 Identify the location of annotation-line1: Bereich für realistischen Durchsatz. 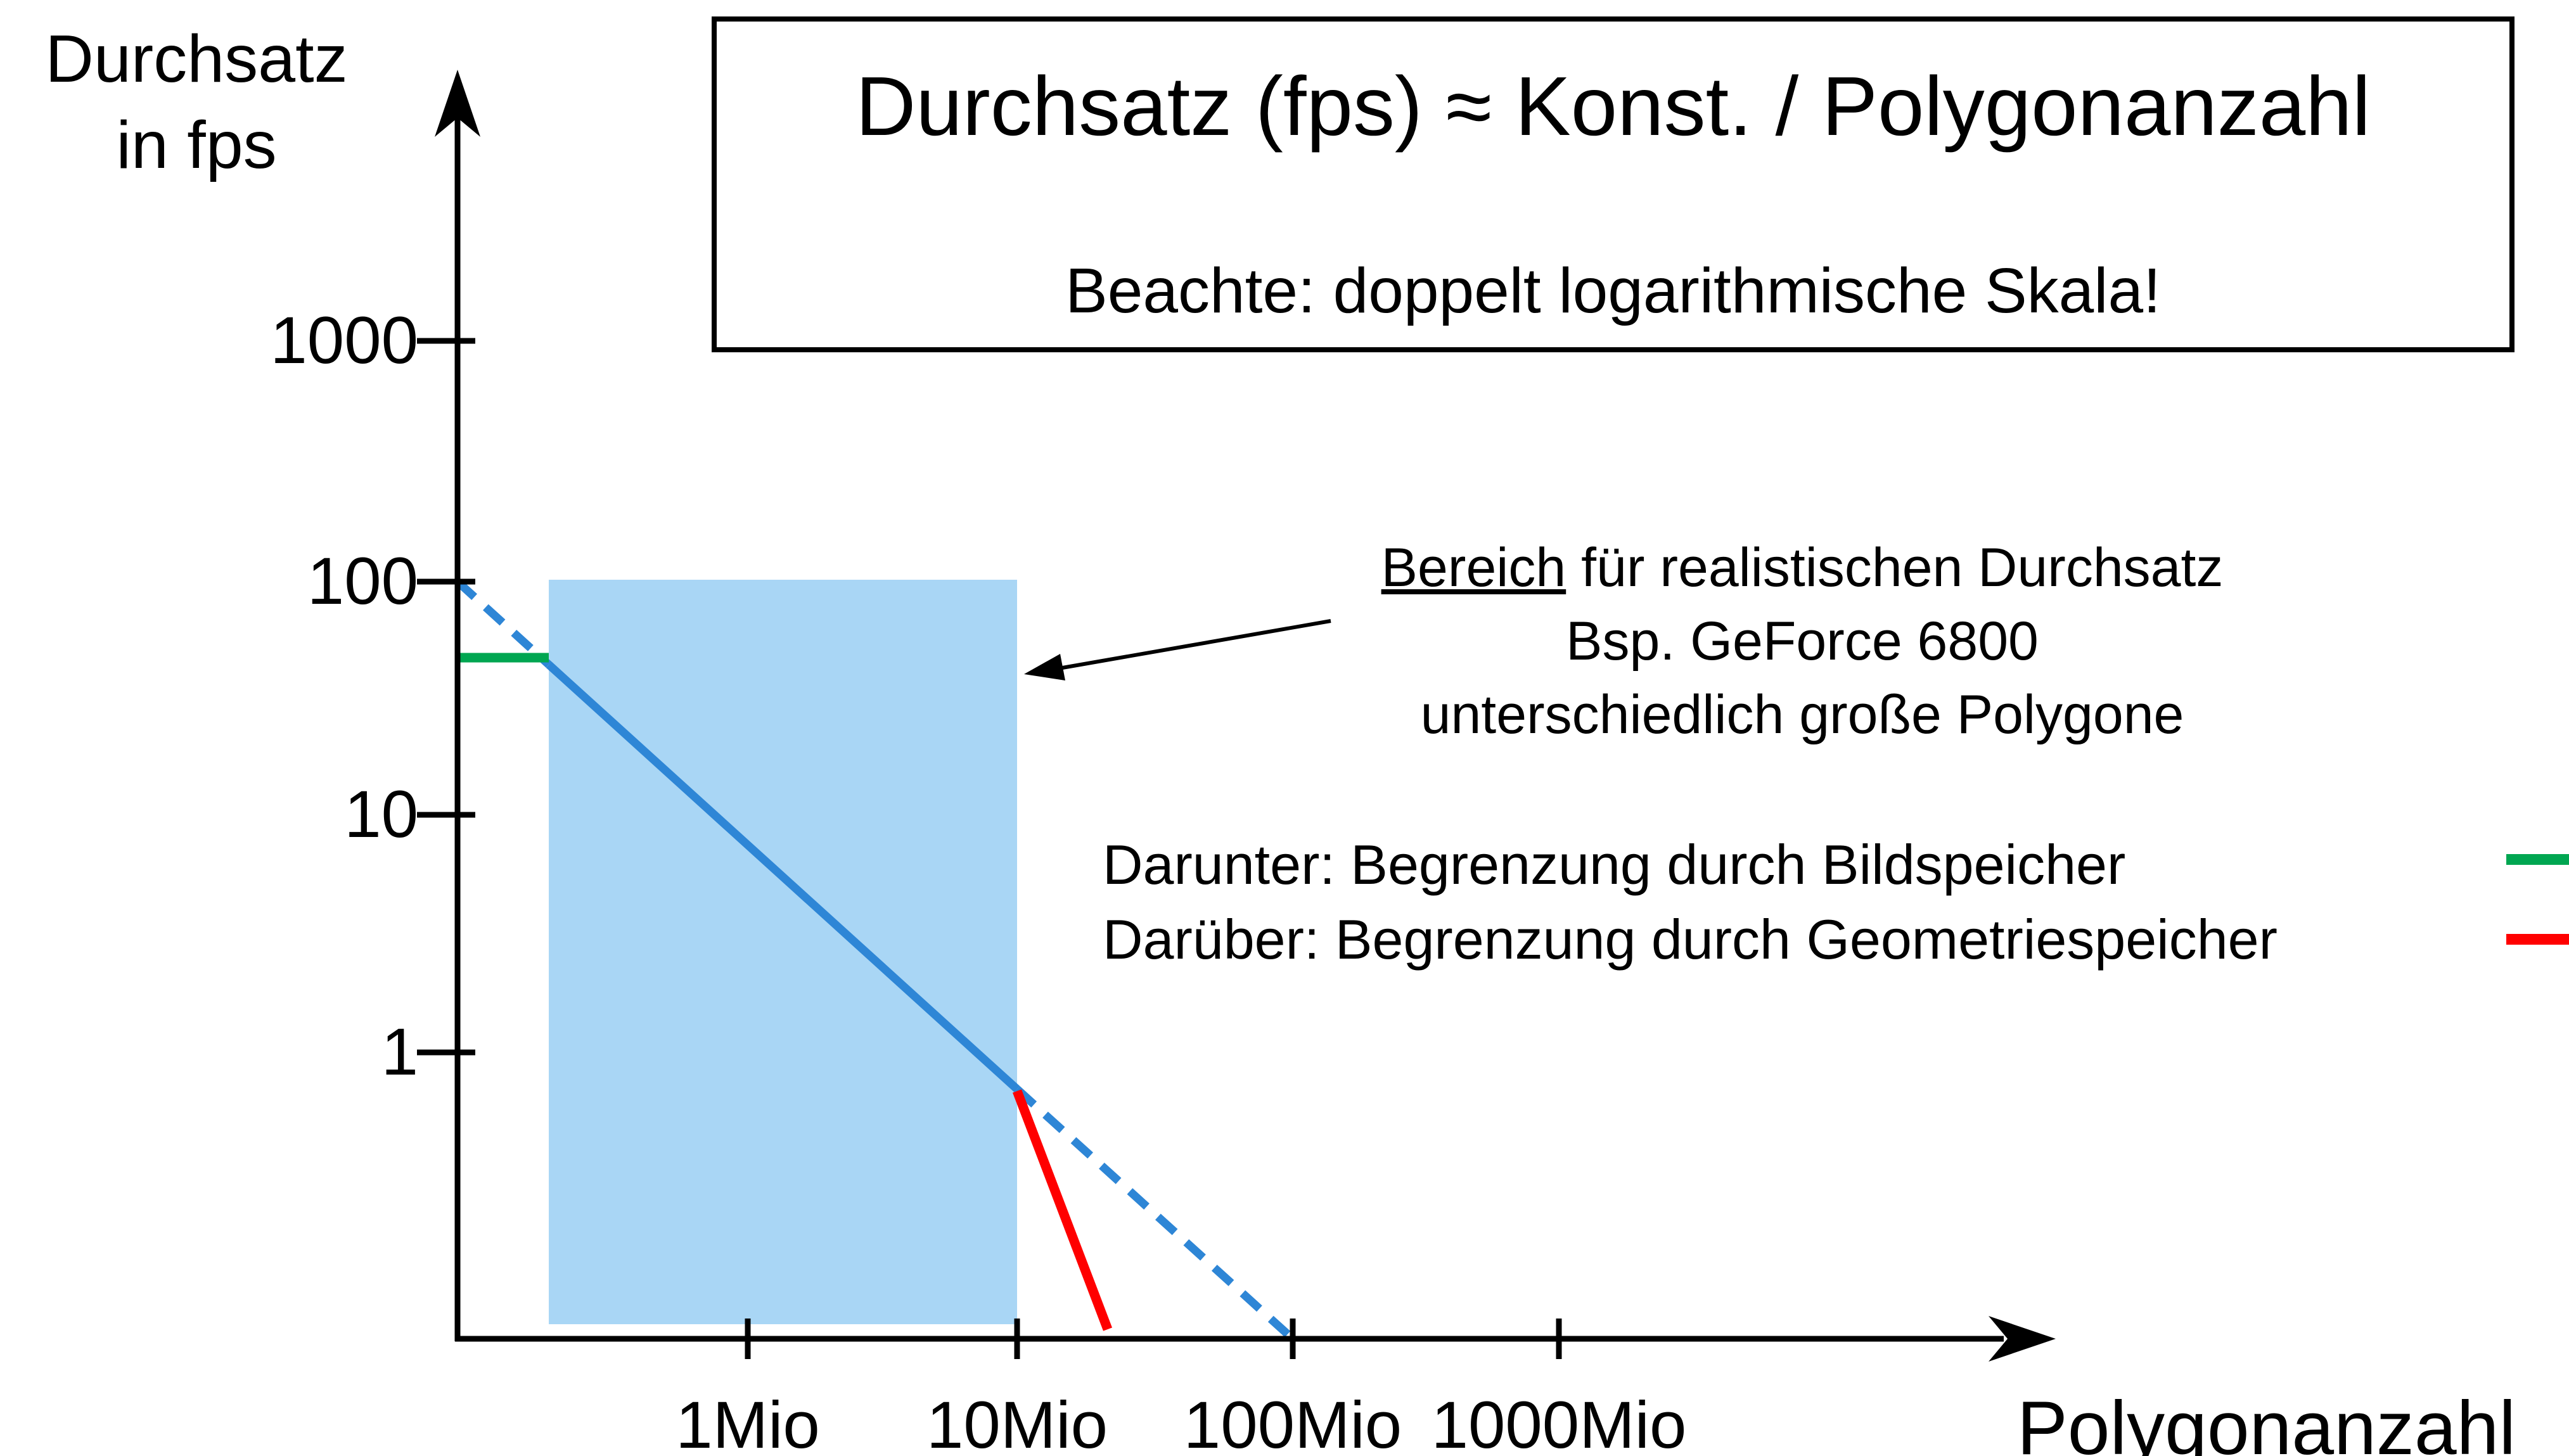
(1802, 567).